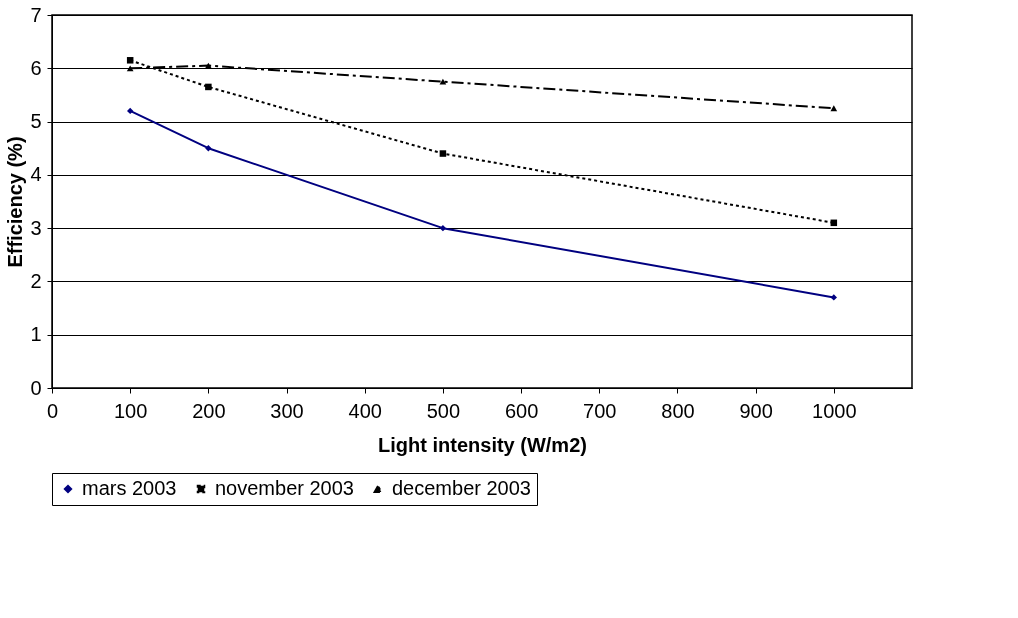  Describe the element at coordinates (36, 227) in the screenshot. I see `y-tick-label: 3` at that location.